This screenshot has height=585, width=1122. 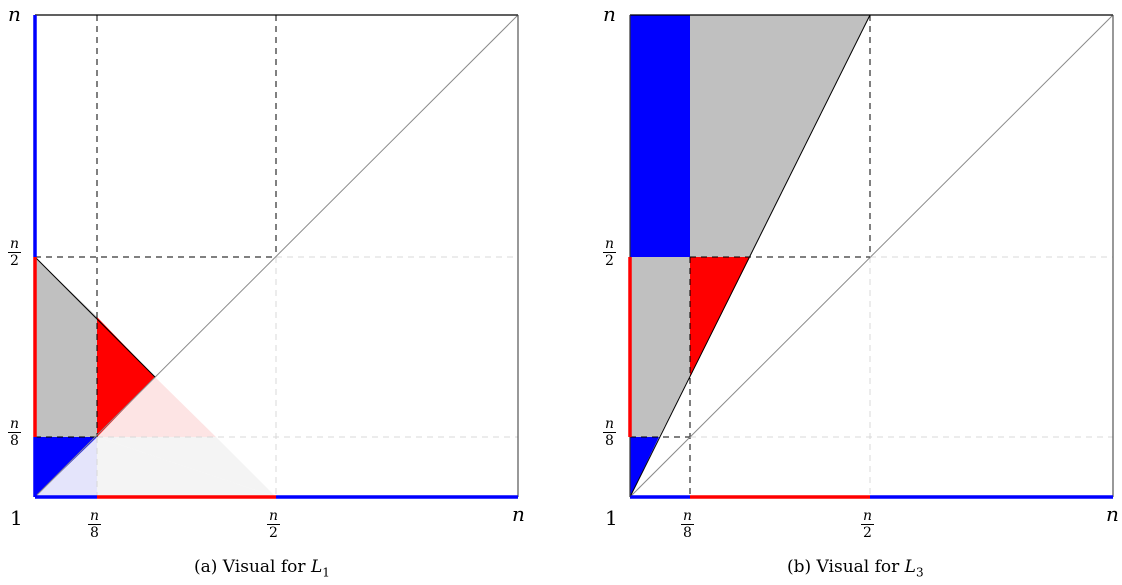 What do you see at coordinates (780, 136) in the screenshot?
I see `gray-upper-region` at bounding box center [780, 136].